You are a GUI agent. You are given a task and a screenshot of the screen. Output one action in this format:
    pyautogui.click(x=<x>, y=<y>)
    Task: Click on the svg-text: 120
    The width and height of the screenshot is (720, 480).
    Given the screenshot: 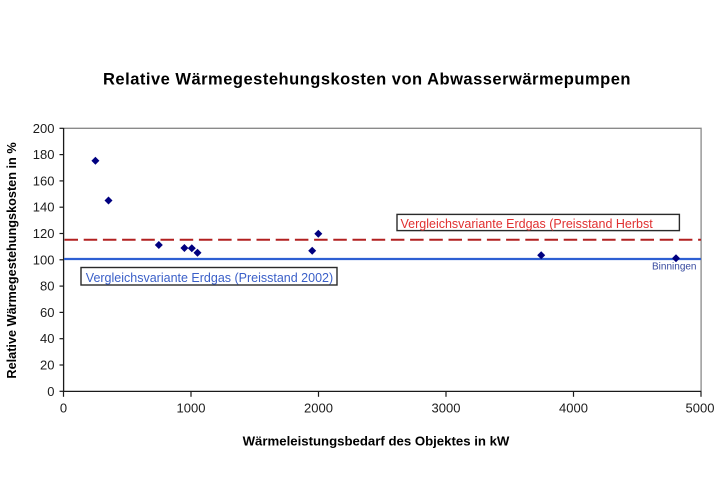 What is the action you would take?
    pyautogui.click(x=44, y=233)
    